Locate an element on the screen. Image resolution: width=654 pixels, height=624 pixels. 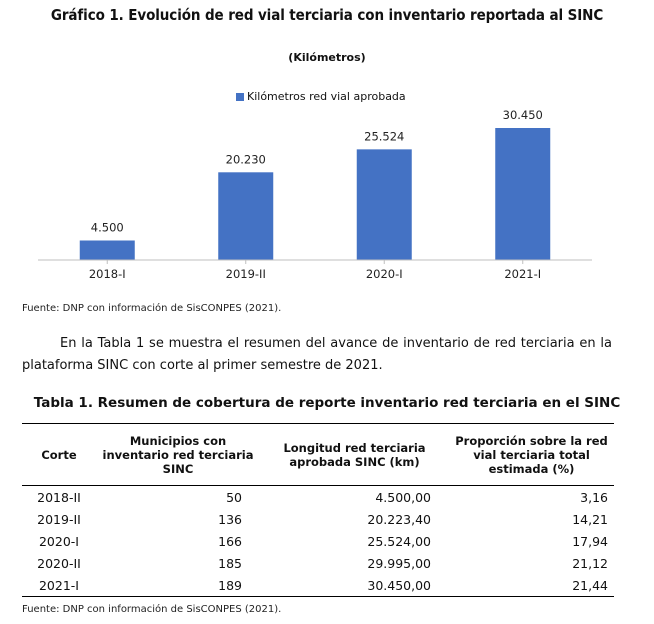
cell-corte: 2020-I is located at coordinates (58, 541).